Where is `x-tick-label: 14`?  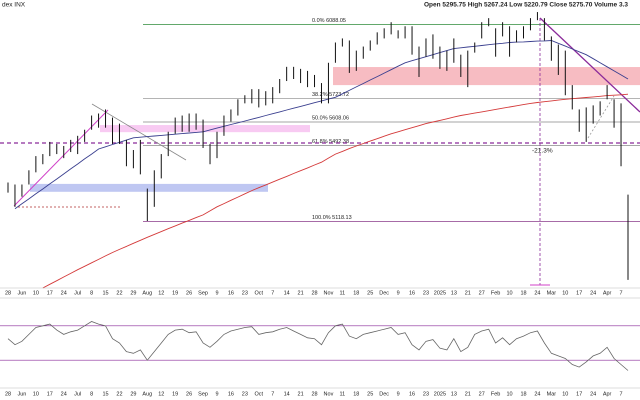 x-tick-label: 14 is located at coordinates (287, 293).